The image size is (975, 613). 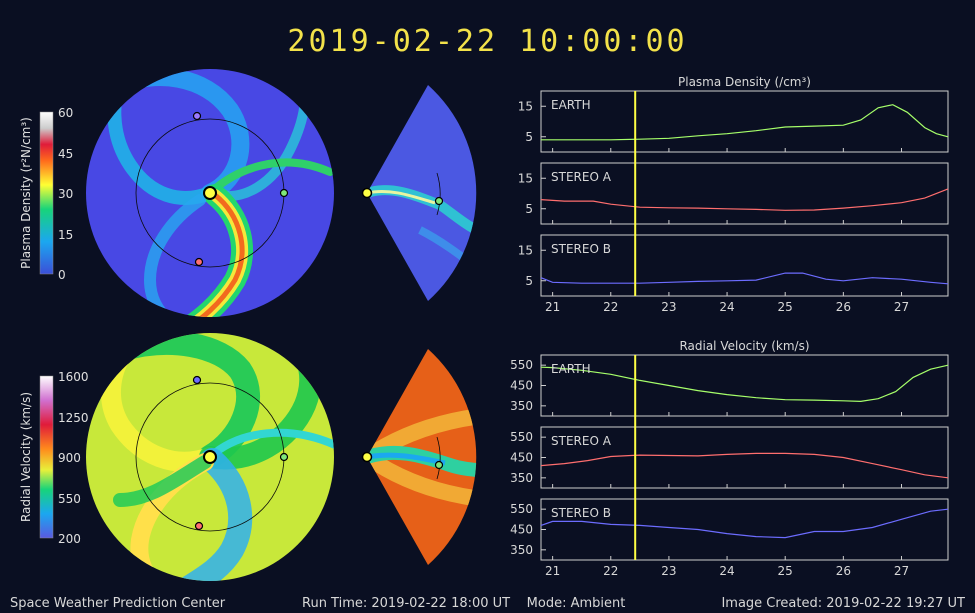 What do you see at coordinates (843, 603) in the screenshot?
I see `footer-image-created: Image Created: 2019-02-22 19:27 UT` at bounding box center [843, 603].